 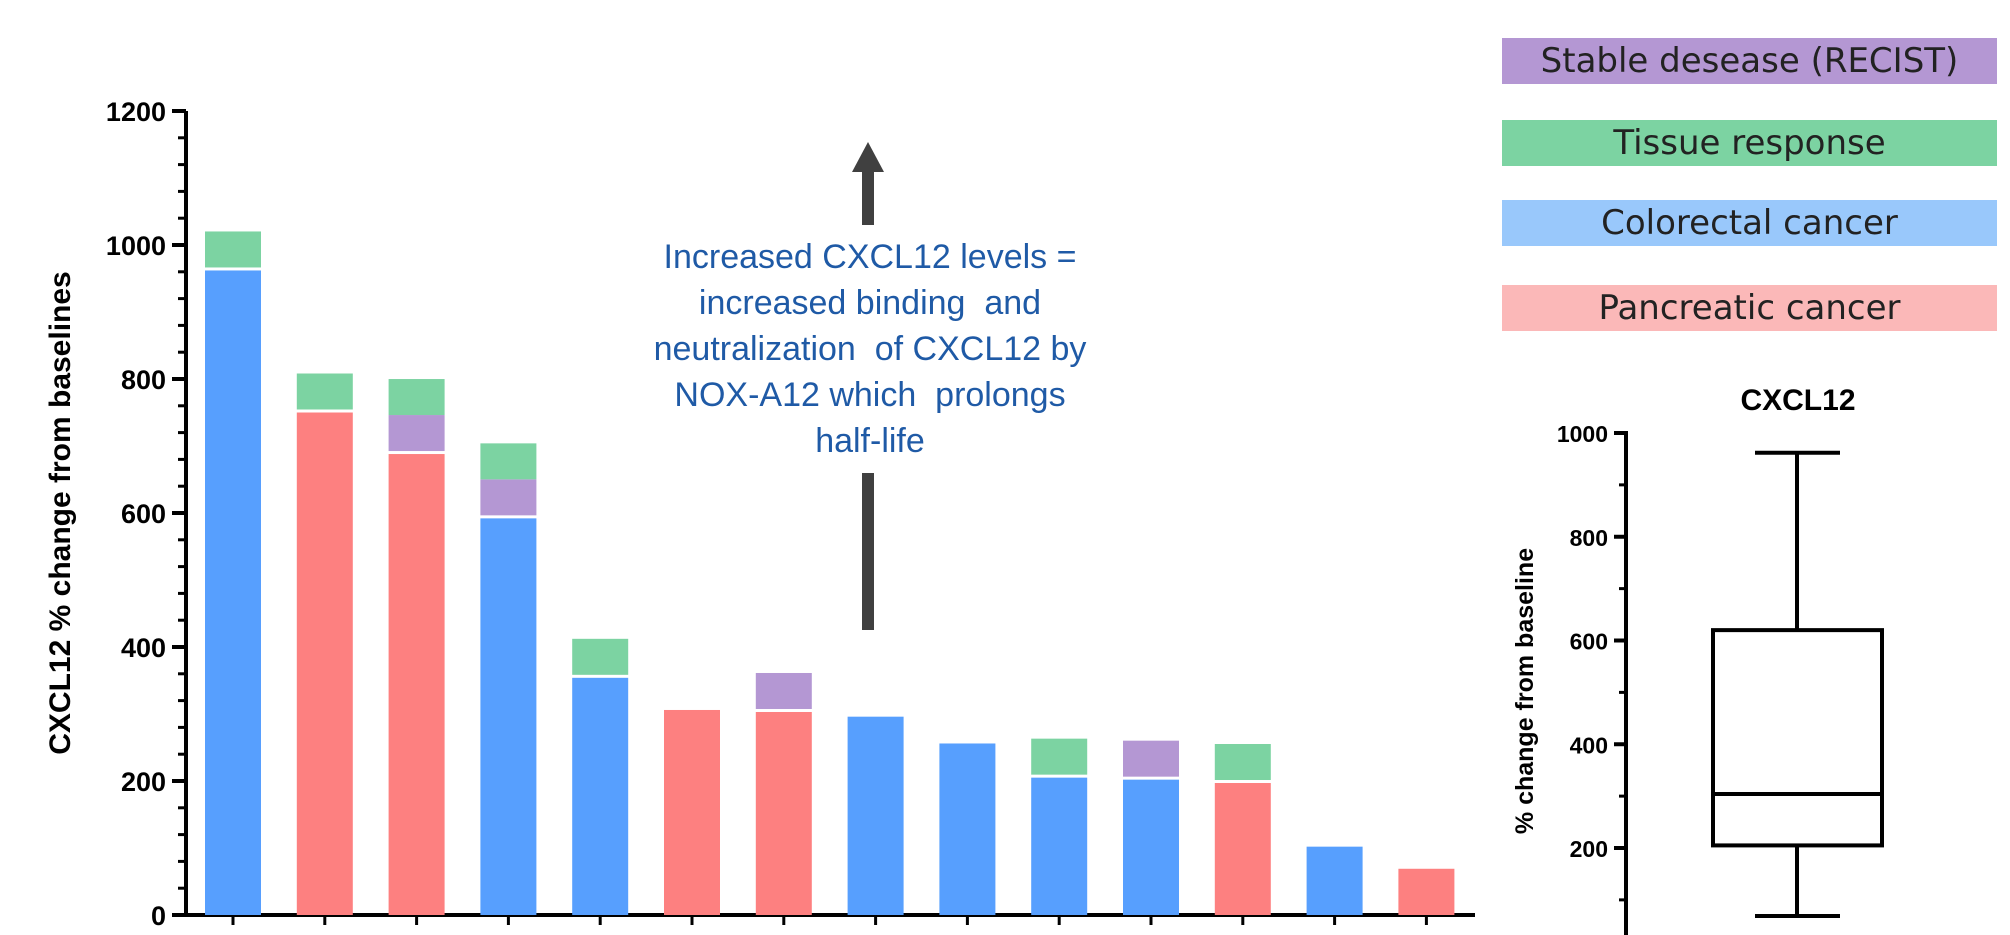 I want to click on legend-label: Pancreatic cancer, so click(x=1749, y=308).